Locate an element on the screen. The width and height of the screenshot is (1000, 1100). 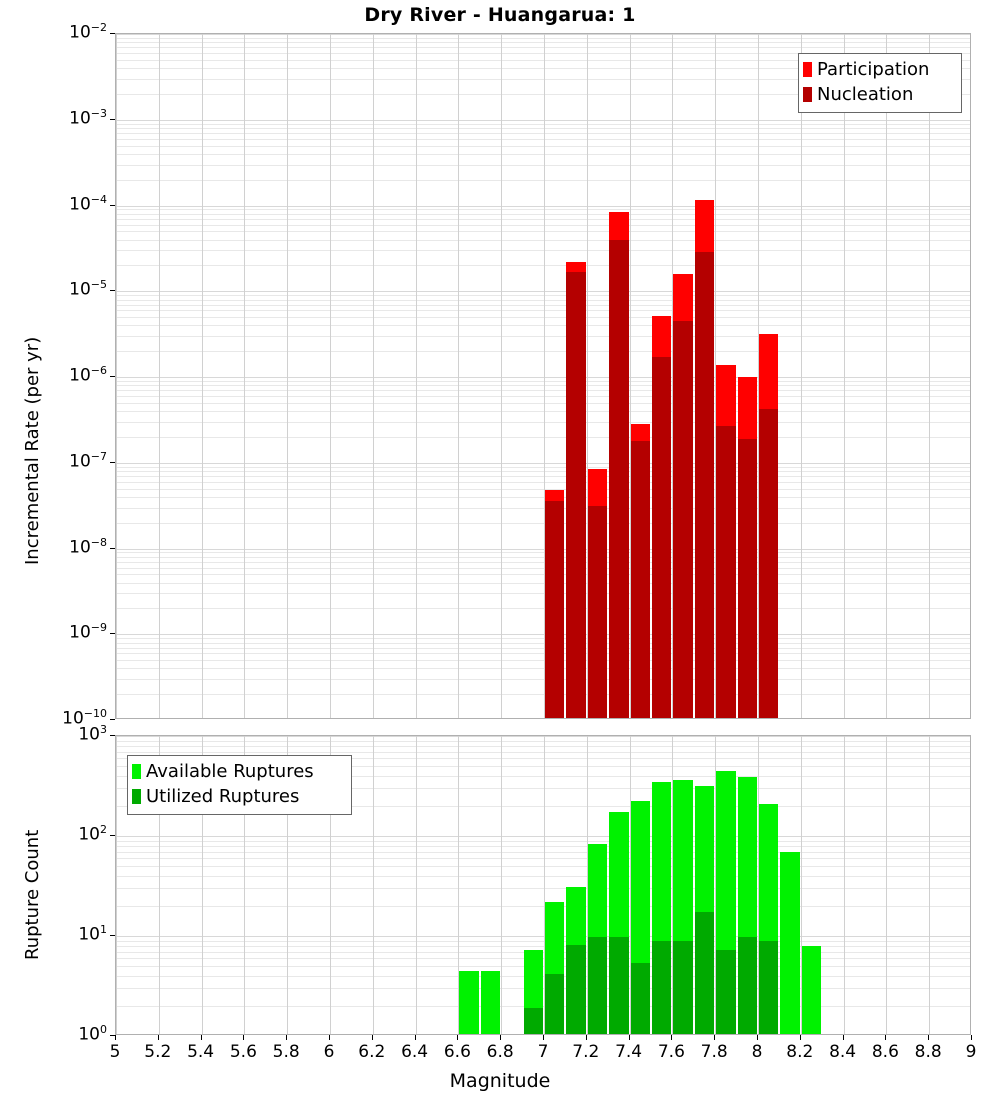
x-axis-tick-label: 5.2 is located at coordinates (158, 1052).